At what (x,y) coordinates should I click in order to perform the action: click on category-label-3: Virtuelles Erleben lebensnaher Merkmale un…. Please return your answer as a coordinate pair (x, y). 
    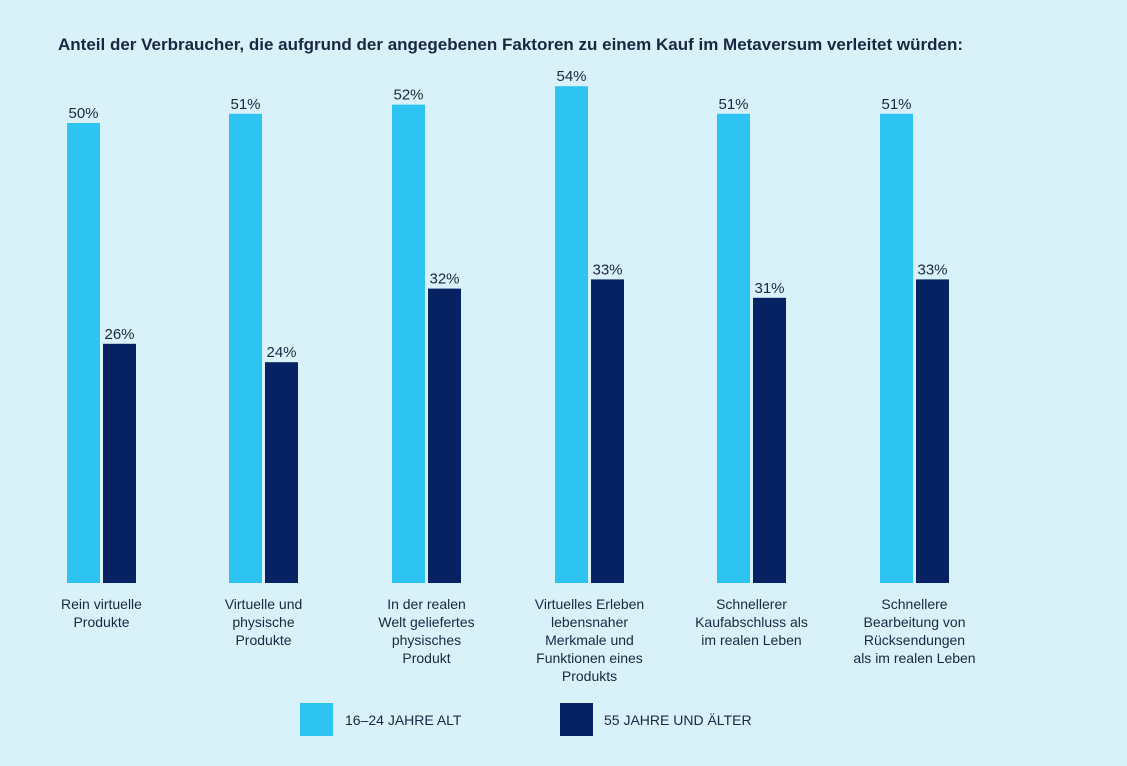
    Looking at the image, I should click on (589, 640).